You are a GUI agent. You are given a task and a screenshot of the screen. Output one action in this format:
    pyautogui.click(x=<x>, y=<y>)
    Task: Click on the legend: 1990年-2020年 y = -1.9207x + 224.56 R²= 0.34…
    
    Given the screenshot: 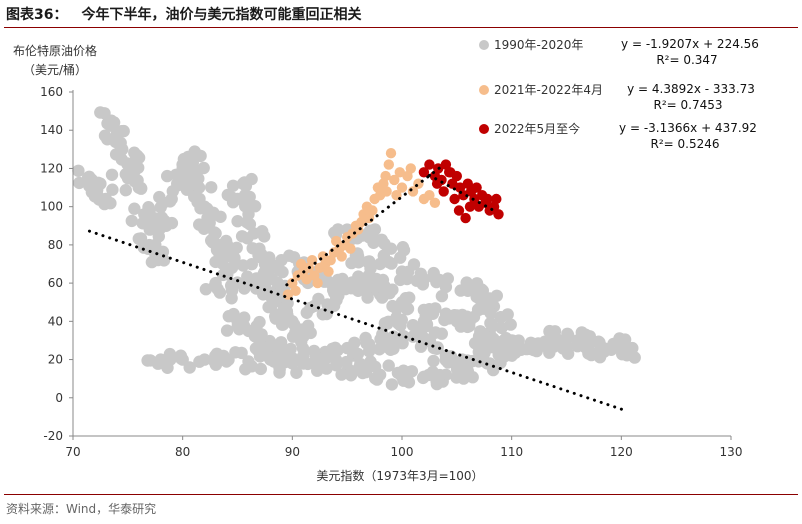 What is the action you would take?
    pyautogui.click(x=619, y=94)
    